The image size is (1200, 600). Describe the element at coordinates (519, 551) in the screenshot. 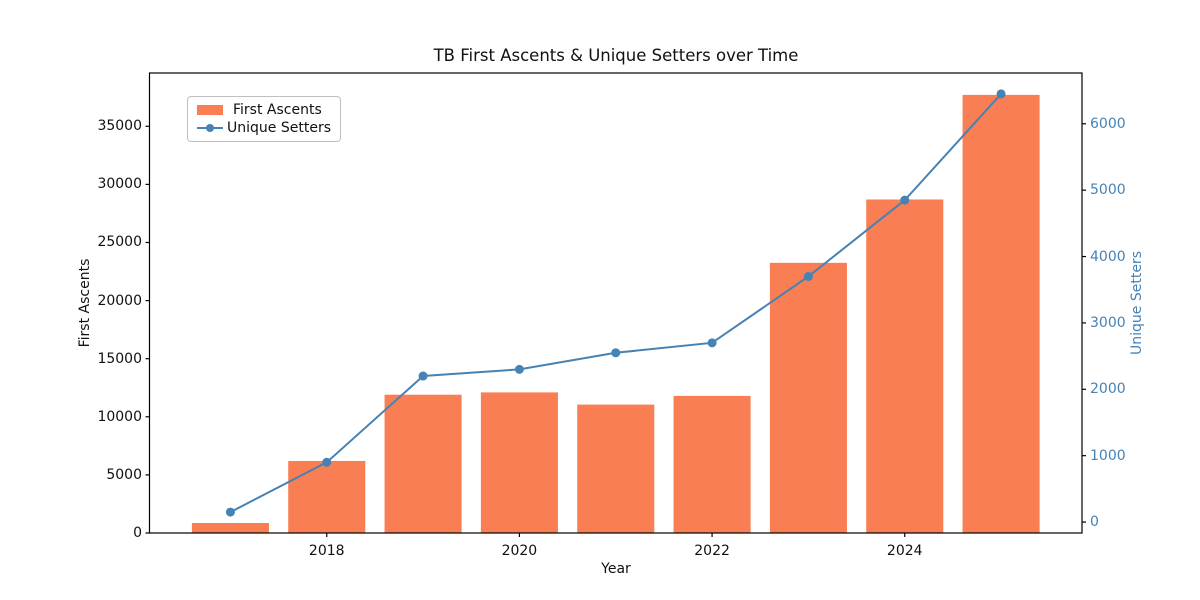

I see `x-tick-label-2020: 2020` at that location.